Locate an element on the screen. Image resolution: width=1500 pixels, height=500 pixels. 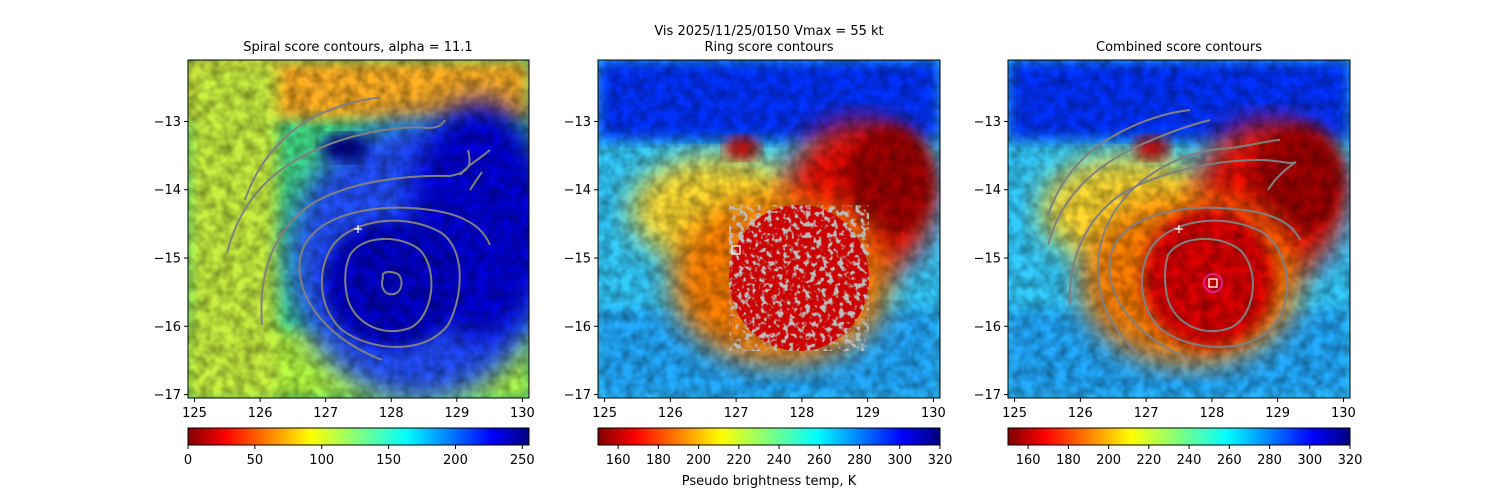
ring-square-marker is located at coordinates (736, 250).